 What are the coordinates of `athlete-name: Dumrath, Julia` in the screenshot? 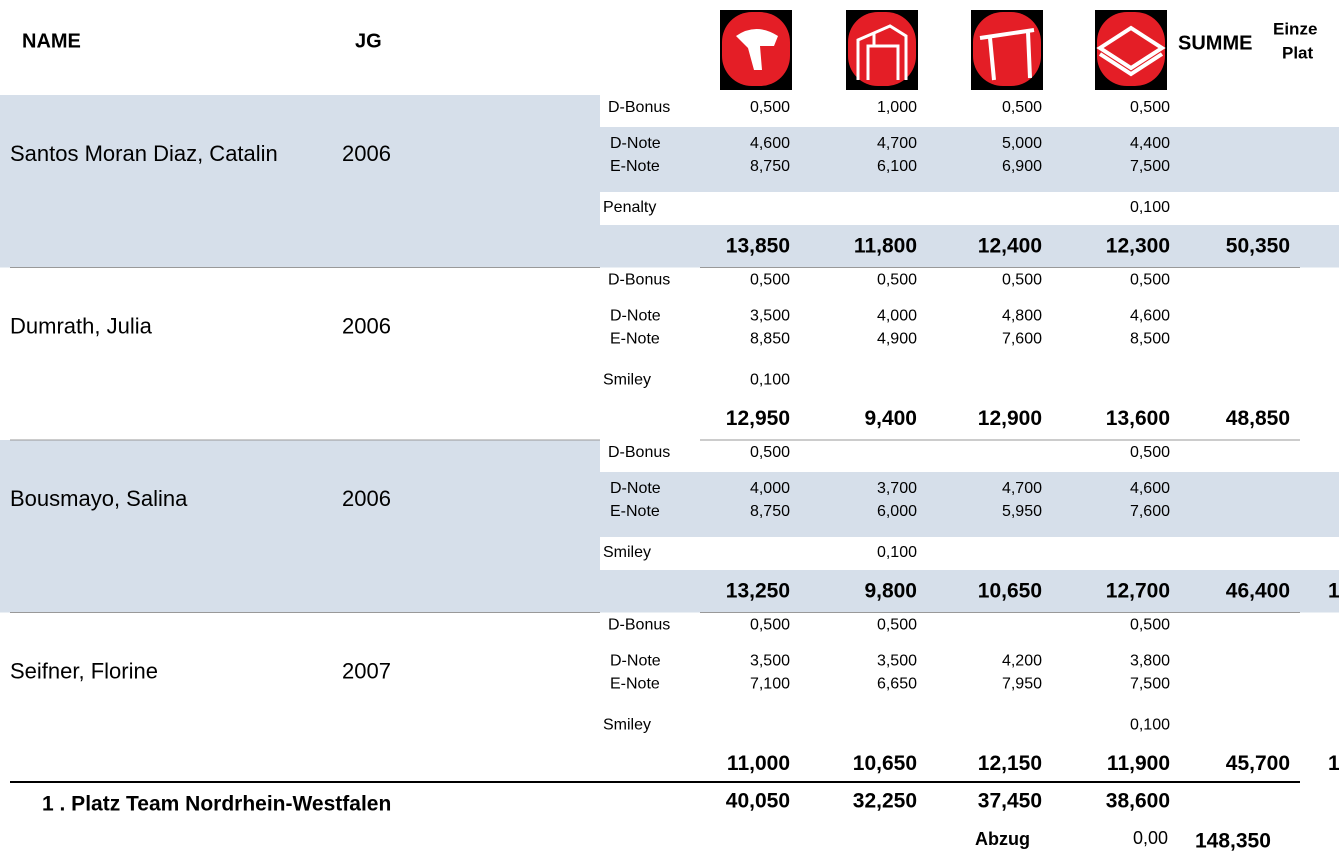 It's located at (81, 325).